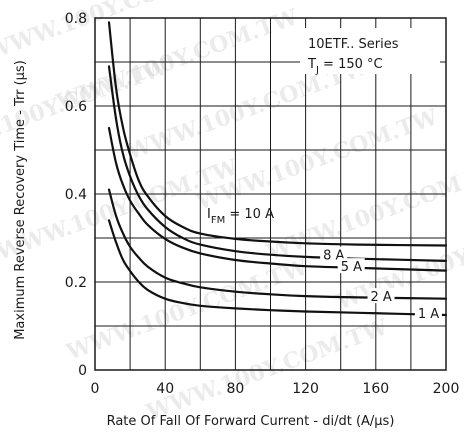  What do you see at coordinates (76, 19) in the screenshot?
I see `y-tick-label: 0.8` at bounding box center [76, 19].